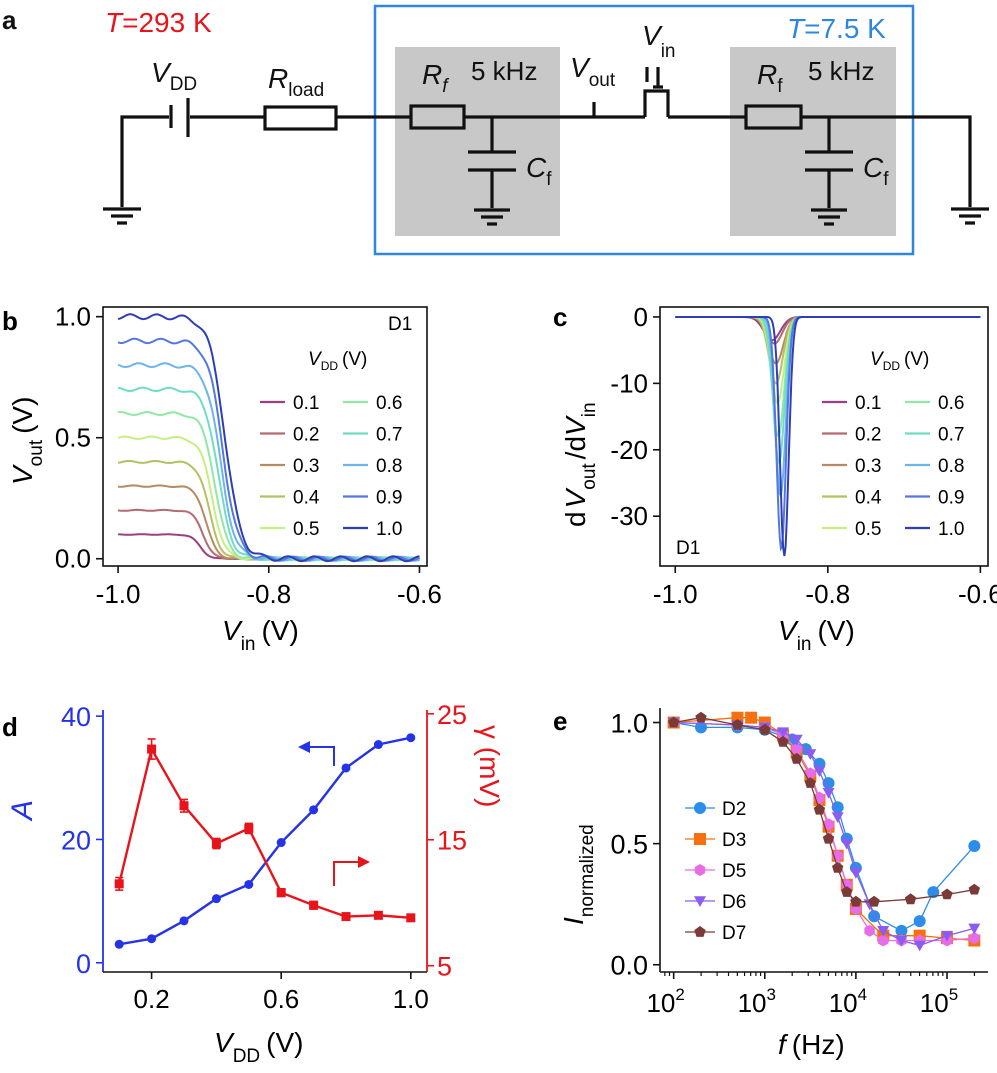 The image size is (997, 1073). Describe the element at coordinates (144, 161) in the screenshot. I see `wire-ground-left` at that location.